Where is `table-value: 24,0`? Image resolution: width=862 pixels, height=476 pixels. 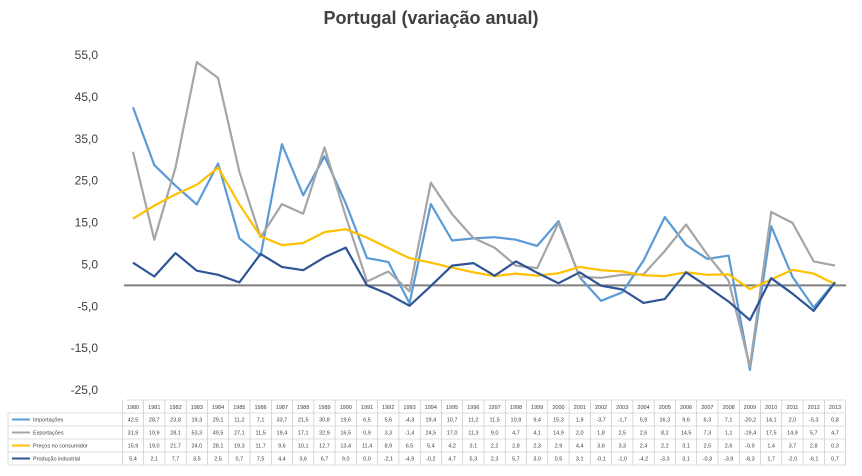 table-value: 24,0 is located at coordinates (196, 447).